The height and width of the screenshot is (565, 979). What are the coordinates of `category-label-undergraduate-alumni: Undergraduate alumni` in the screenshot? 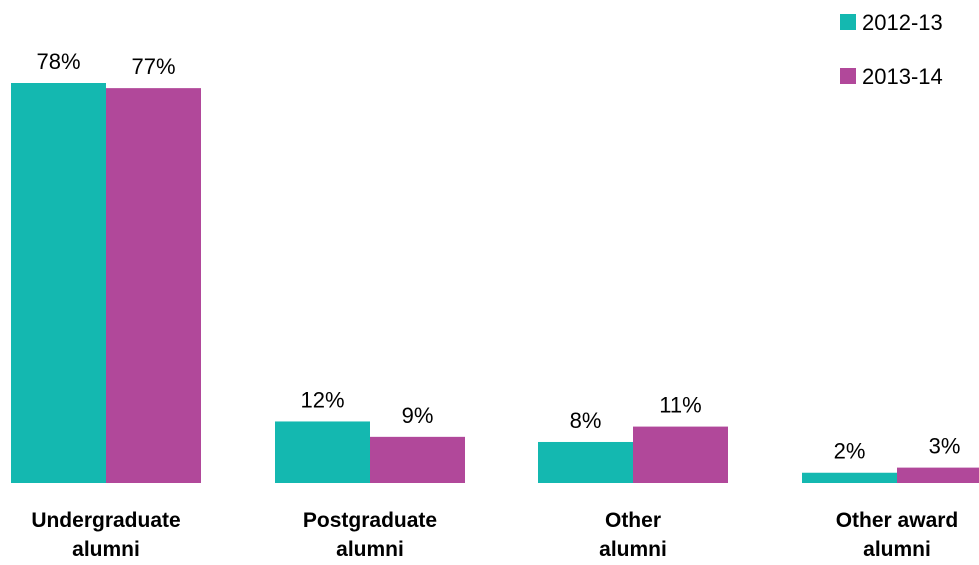 It's located at (105, 535).